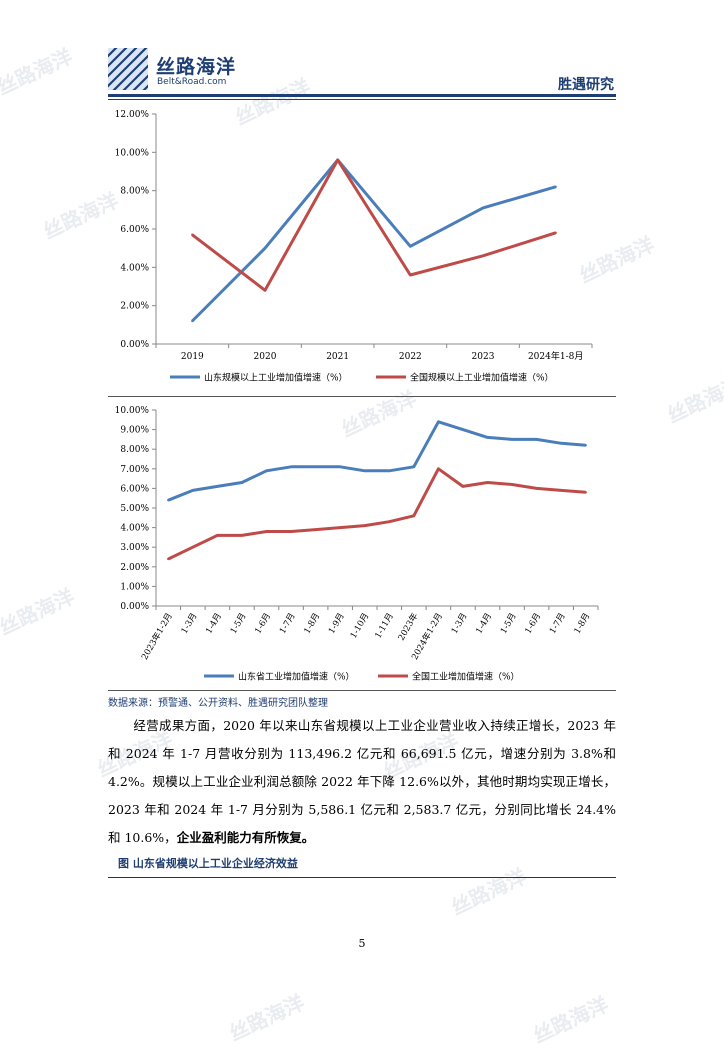 The height and width of the screenshot is (1049, 724). What do you see at coordinates (134, 548) in the screenshot?
I see `y-tick-label: 3.00%` at bounding box center [134, 548].